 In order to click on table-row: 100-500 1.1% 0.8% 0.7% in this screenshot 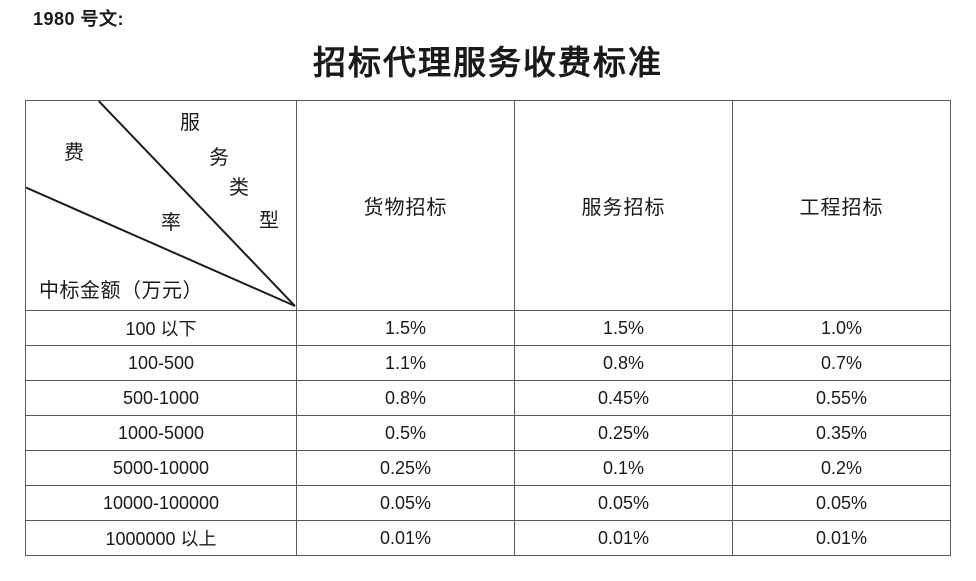, I will do `click(488, 363)`.